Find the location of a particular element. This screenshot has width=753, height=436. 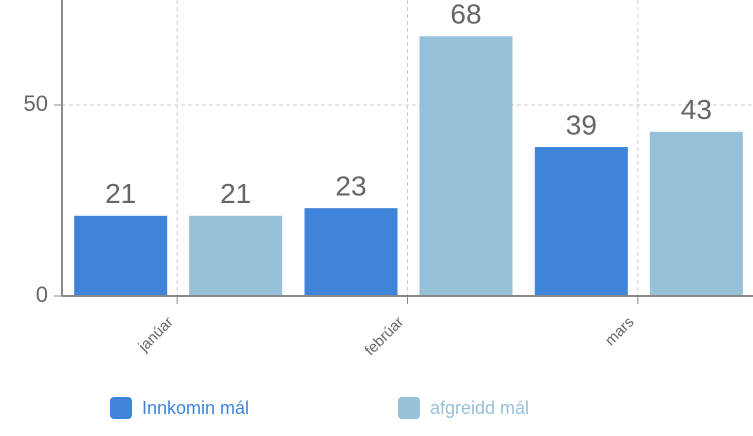

value-label: 39 is located at coordinates (581, 124).